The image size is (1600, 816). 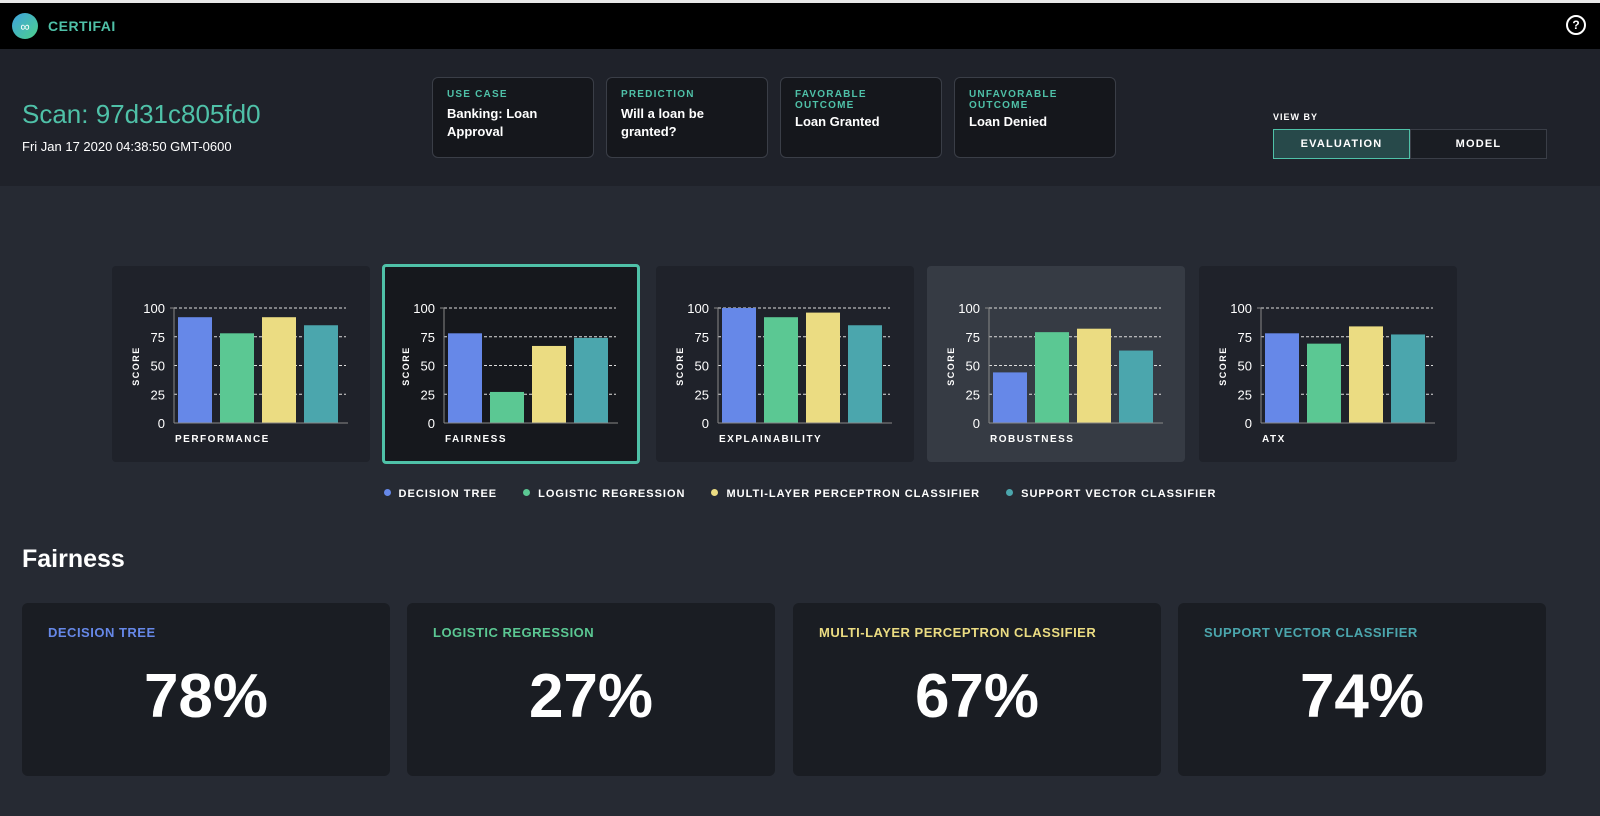 I want to click on chart-card-robustness: 0 25 50 75 100 SCORE ROBUSTNESS, so click(x=1056, y=364).